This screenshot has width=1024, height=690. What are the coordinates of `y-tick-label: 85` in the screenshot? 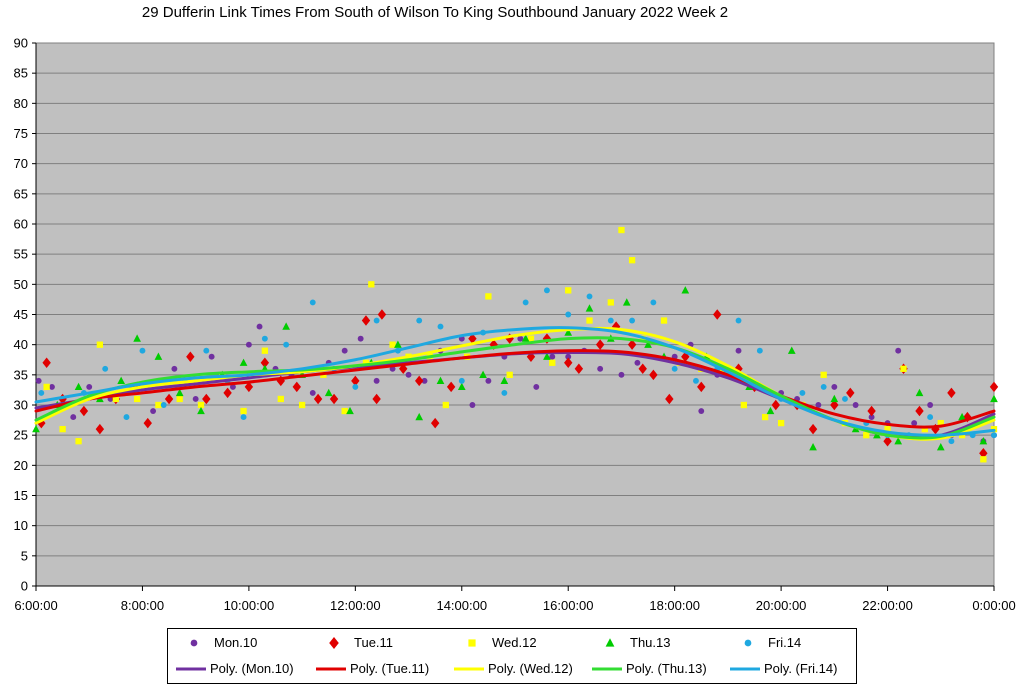 It's located at (21, 73).